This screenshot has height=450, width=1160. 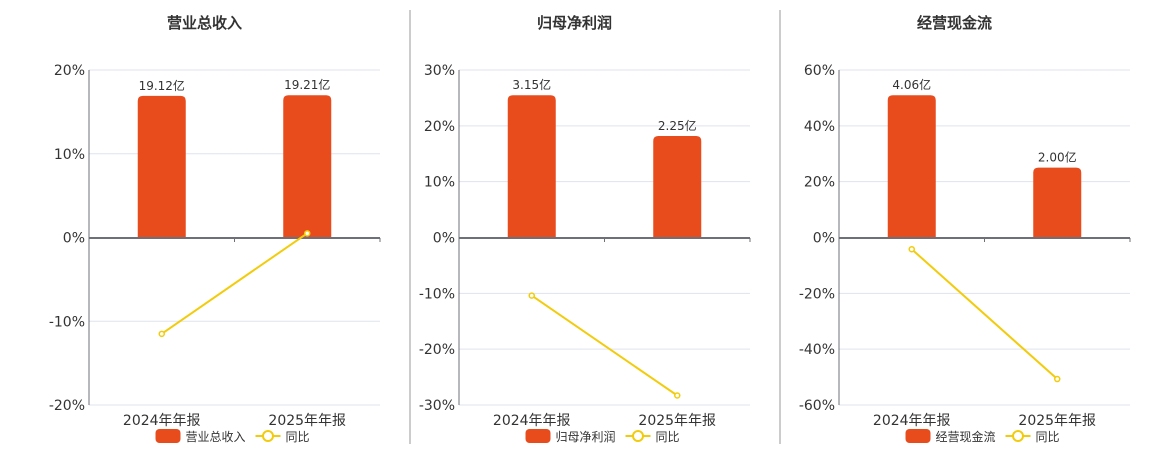 What do you see at coordinates (586, 437) in the screenshot?
I see `legend-bar-label: 归母净利润` at bounding box center [586, 437].